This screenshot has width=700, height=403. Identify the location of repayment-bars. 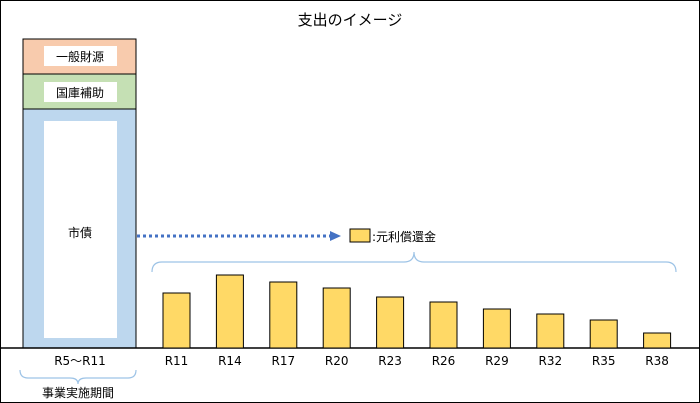
(417, 311).